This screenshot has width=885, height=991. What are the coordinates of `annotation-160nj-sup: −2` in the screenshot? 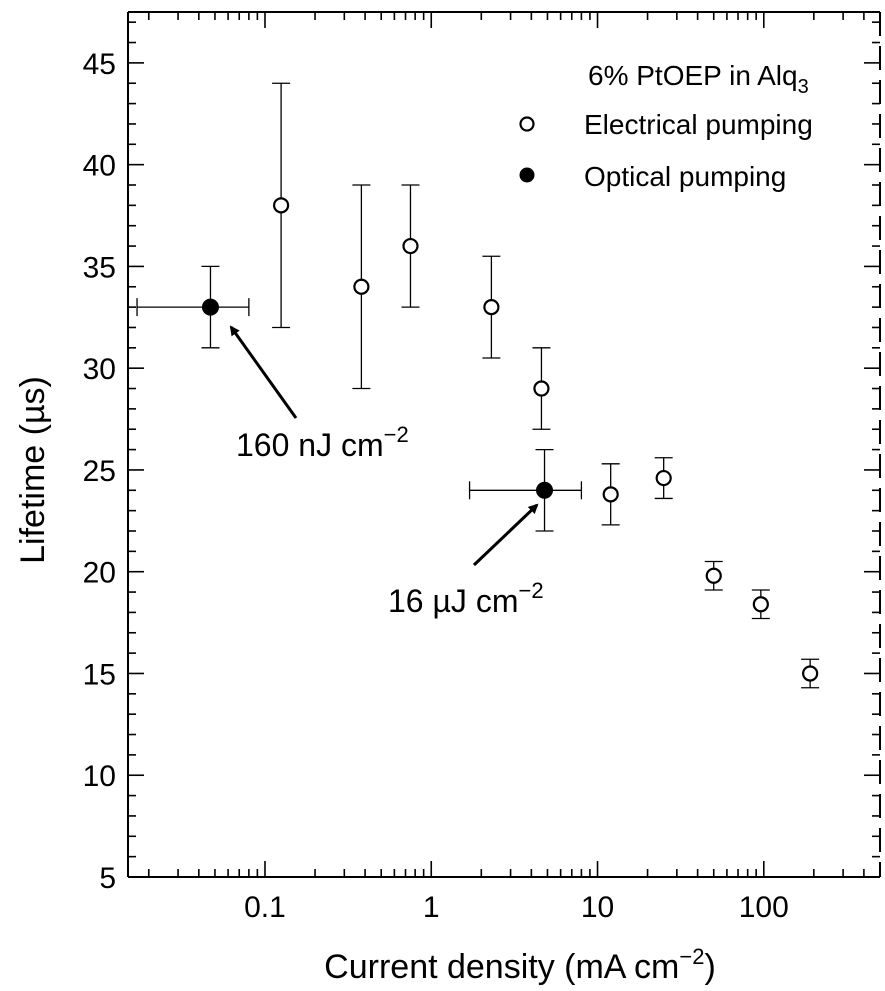 It's located at (396, 434).